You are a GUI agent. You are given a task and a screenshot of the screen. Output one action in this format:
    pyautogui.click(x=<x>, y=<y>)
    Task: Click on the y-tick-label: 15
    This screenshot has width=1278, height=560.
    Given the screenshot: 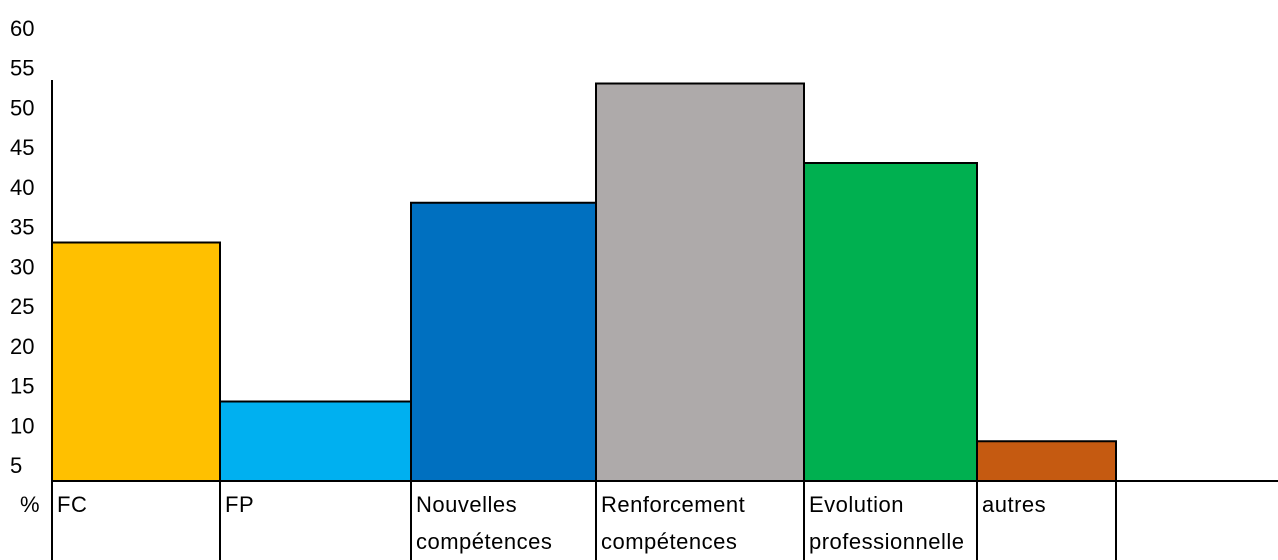 What is the action you would take?
    pyautogui.click(x=22, y=386)
    